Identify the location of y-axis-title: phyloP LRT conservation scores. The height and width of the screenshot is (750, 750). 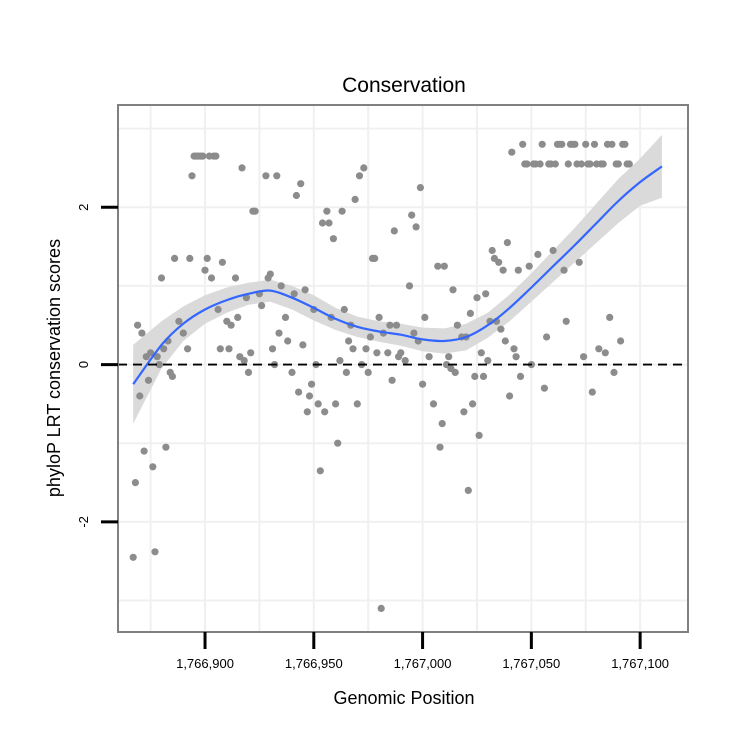
(54, 368).